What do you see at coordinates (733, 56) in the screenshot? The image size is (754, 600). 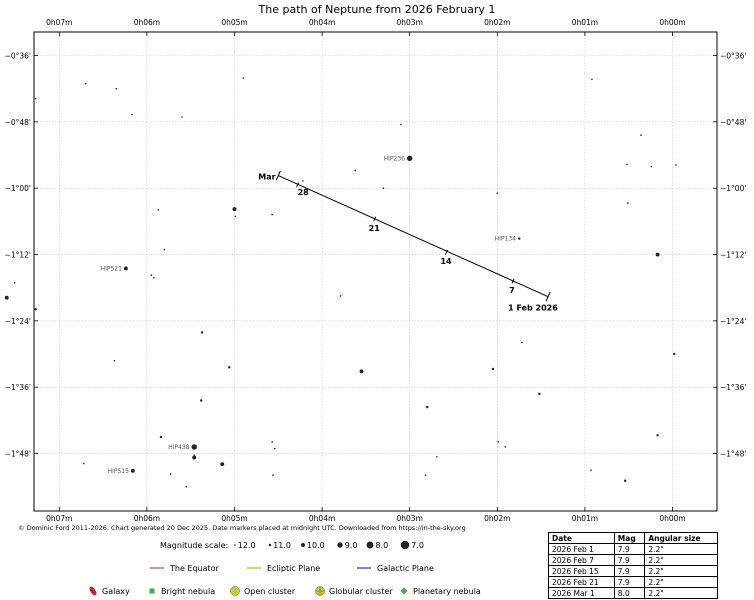 I see `y-tick-label-right: −0°36'` at bounding box center [733, 56].